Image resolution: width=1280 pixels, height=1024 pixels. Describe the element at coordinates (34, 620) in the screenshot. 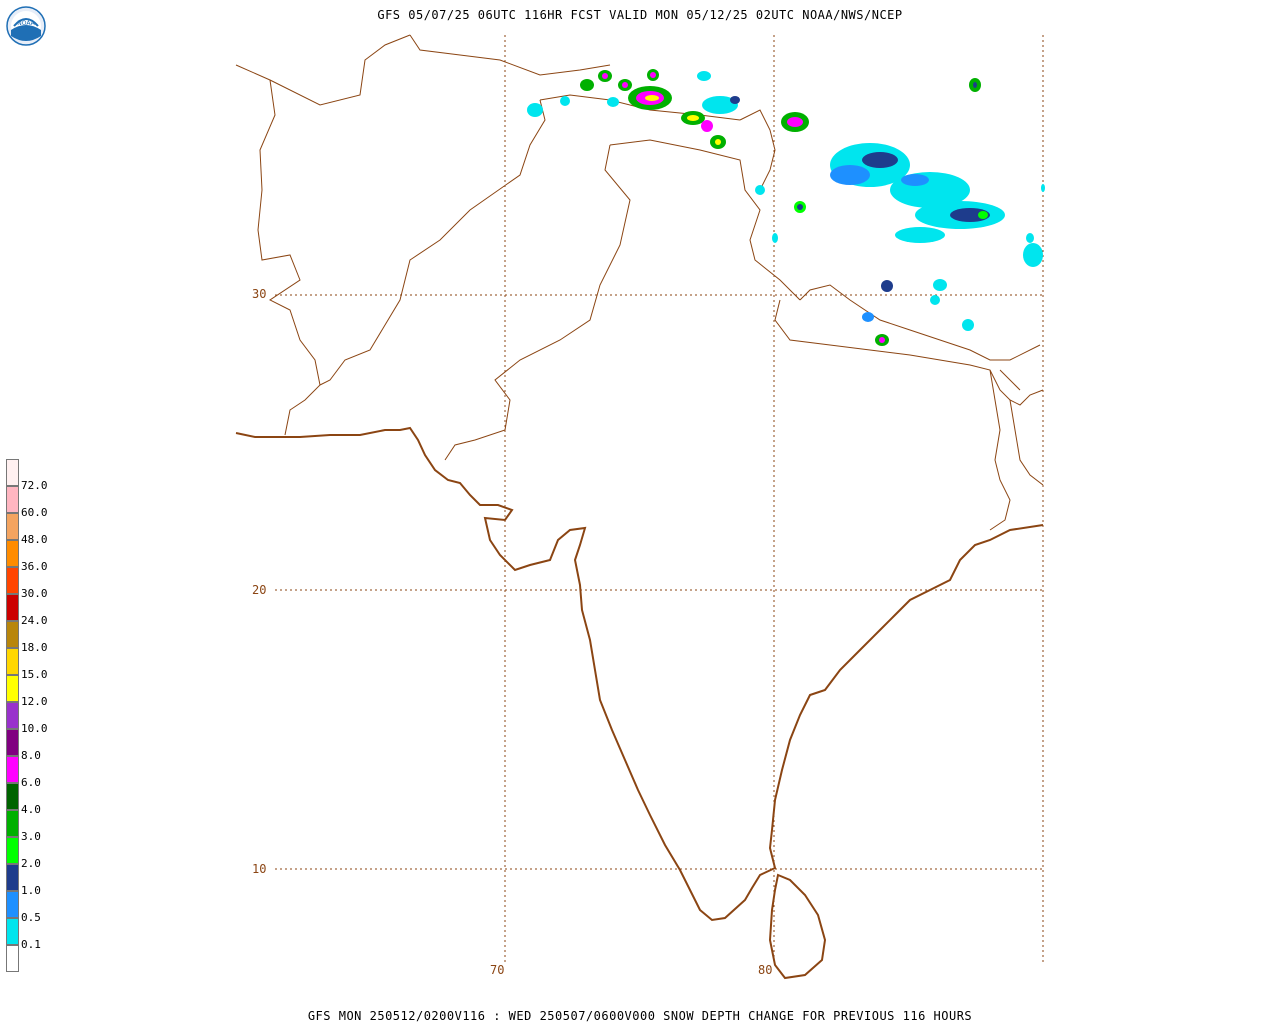

I see `legend-label: 24.0` at that location.